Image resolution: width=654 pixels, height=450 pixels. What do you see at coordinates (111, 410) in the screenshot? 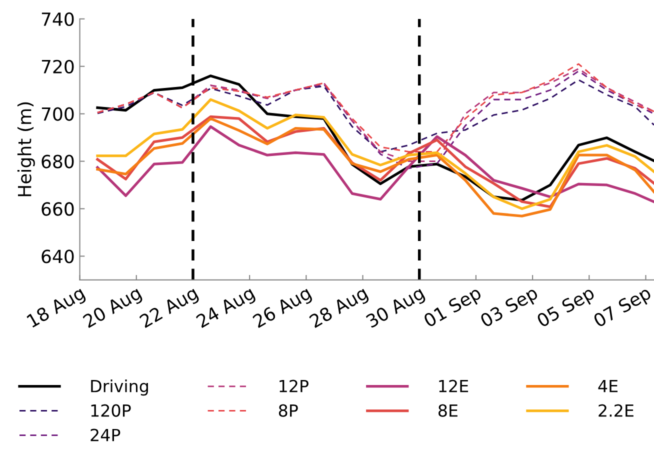
I see `legend-label: 120P` at bounding box center [111, 410].